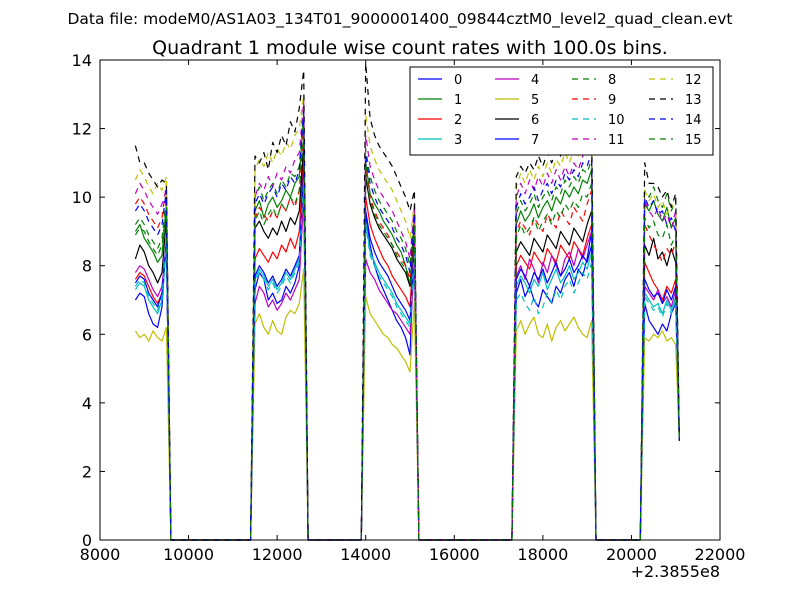 The width and height of the screenshot is (800, 600). Describe the element at coordinates (458, 100) in the screenshot. I see `legend-label-1: 1` at that location.